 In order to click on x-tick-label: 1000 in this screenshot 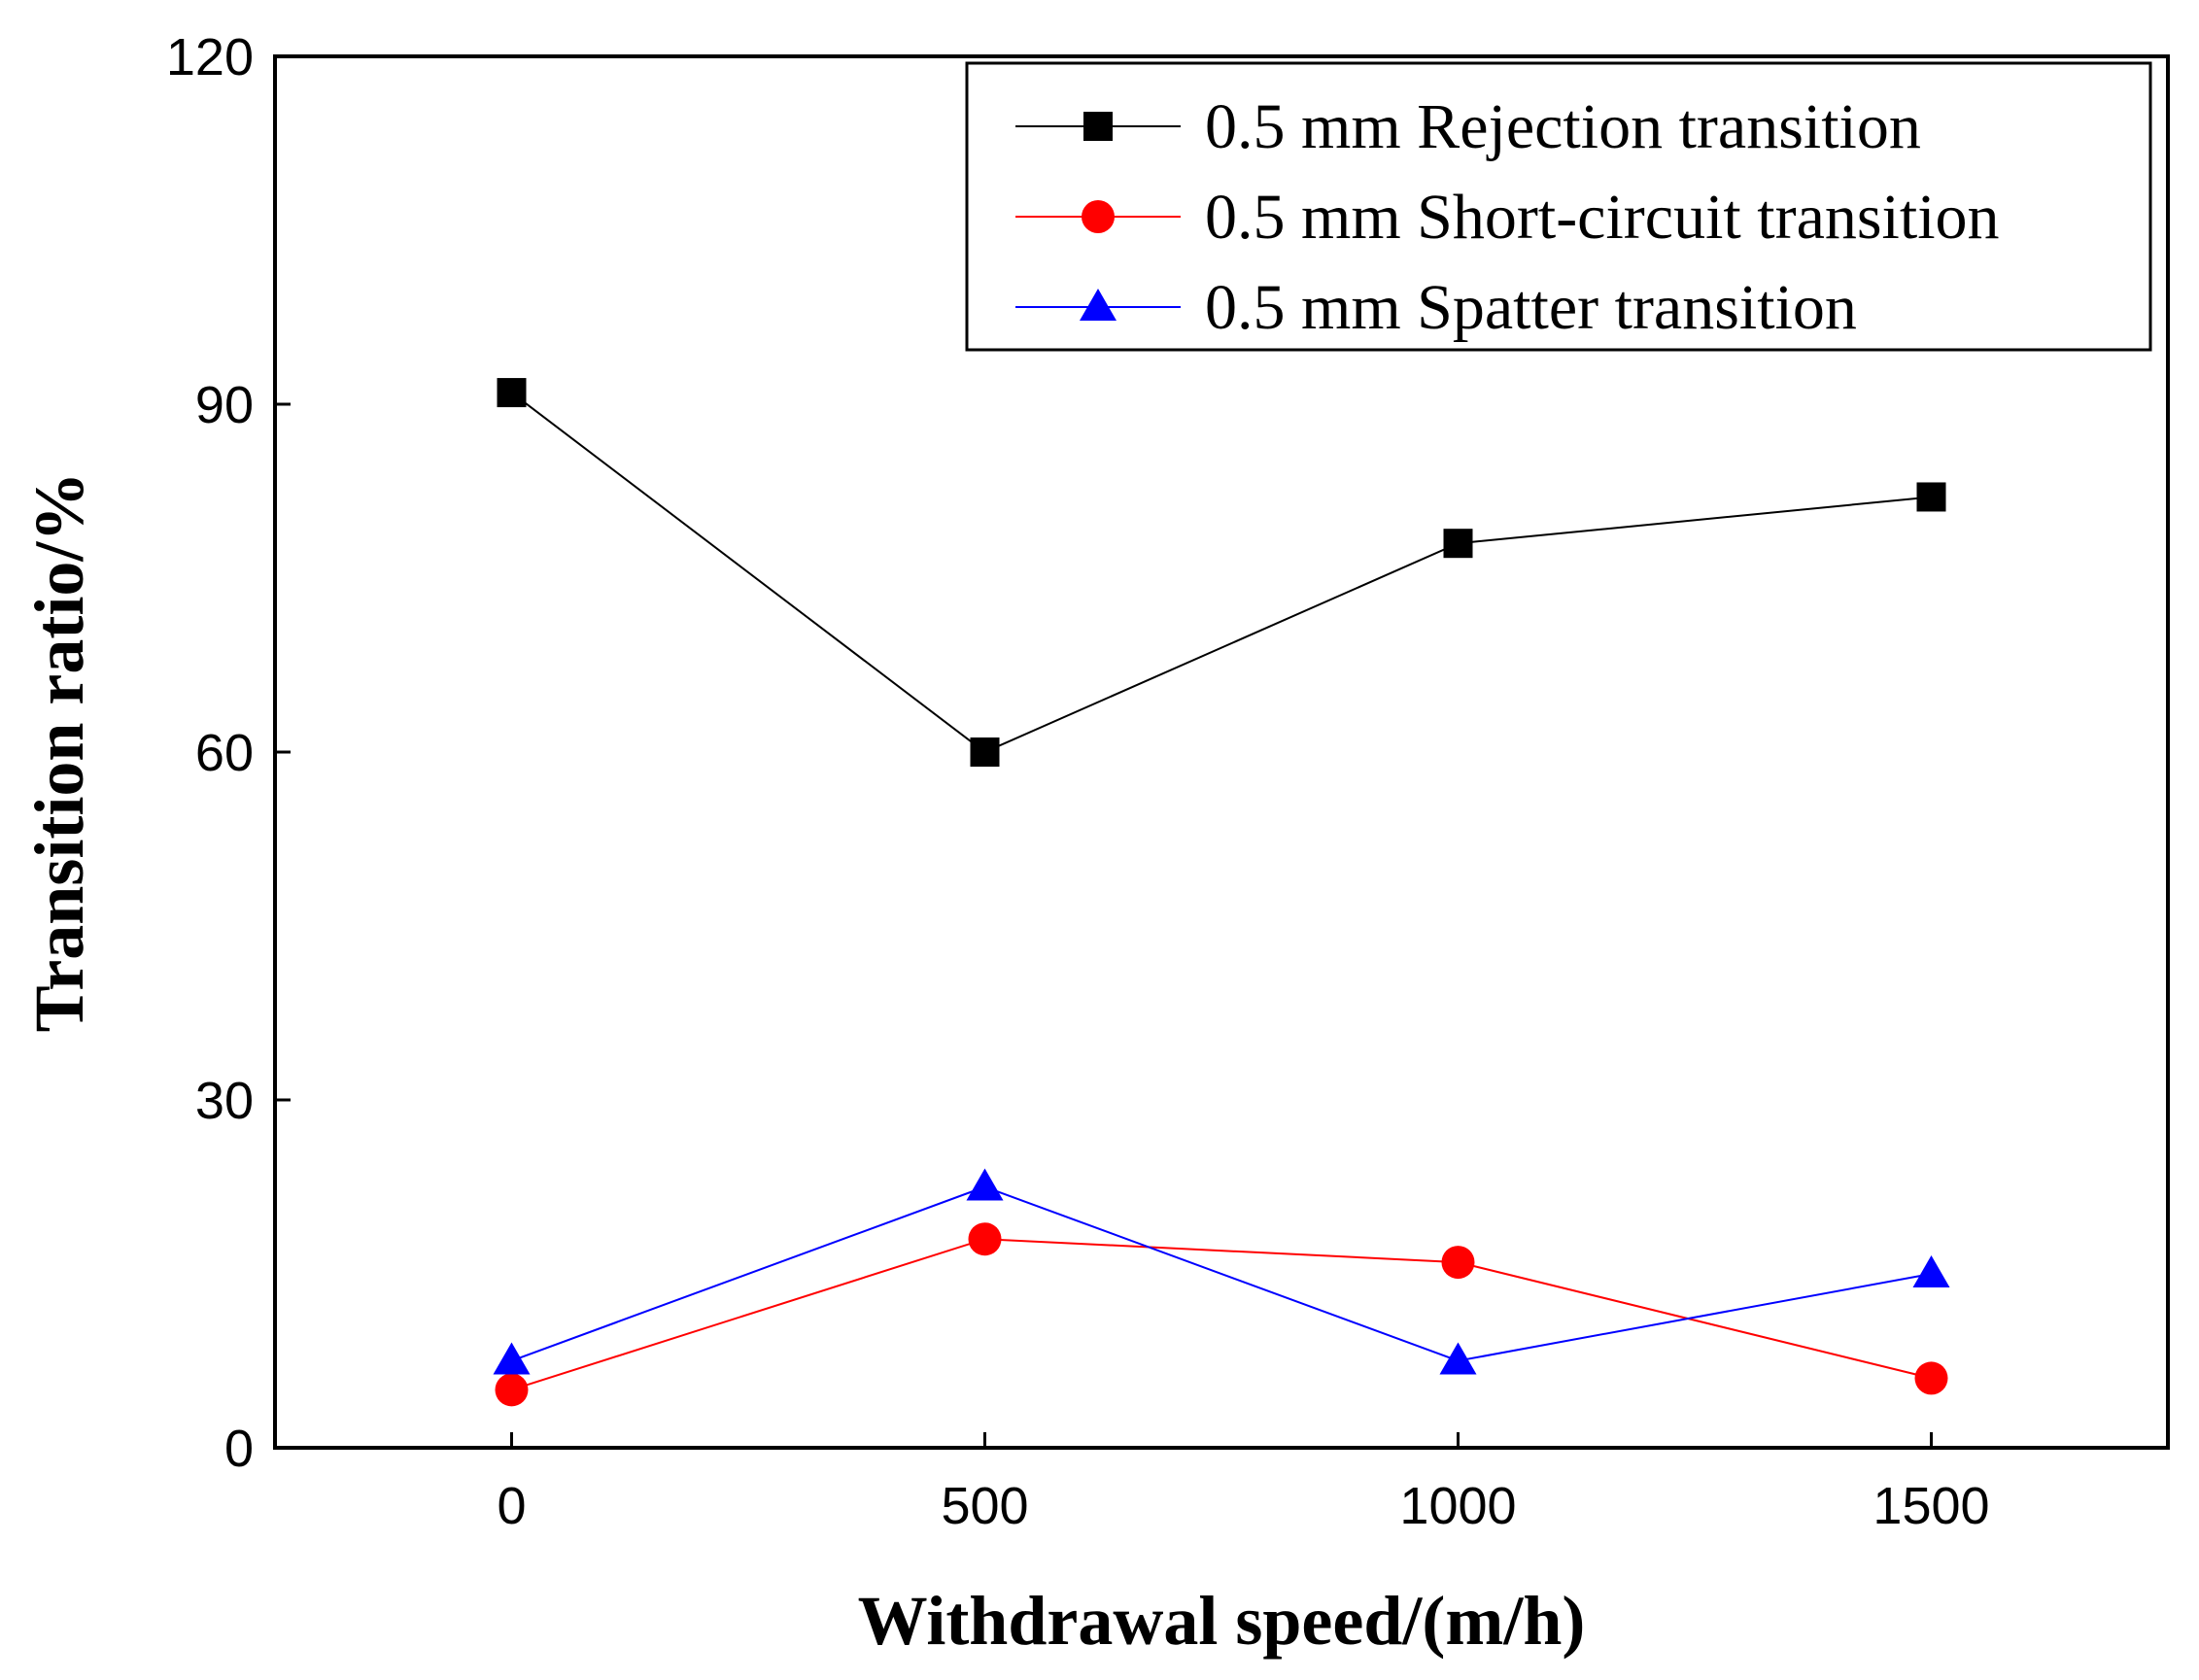, I will do `click(1457, 1506)`.